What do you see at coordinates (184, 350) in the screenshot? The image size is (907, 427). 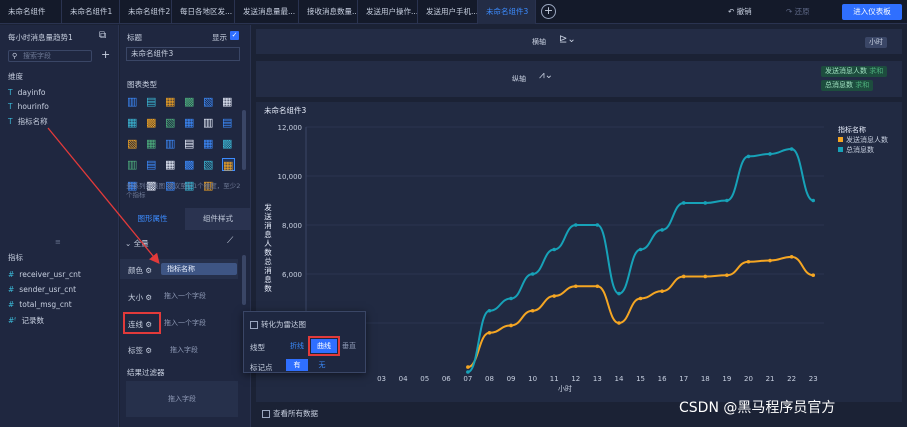 I see `tag-drop-zone: 拖入字段` at bounding box center [184, 350].